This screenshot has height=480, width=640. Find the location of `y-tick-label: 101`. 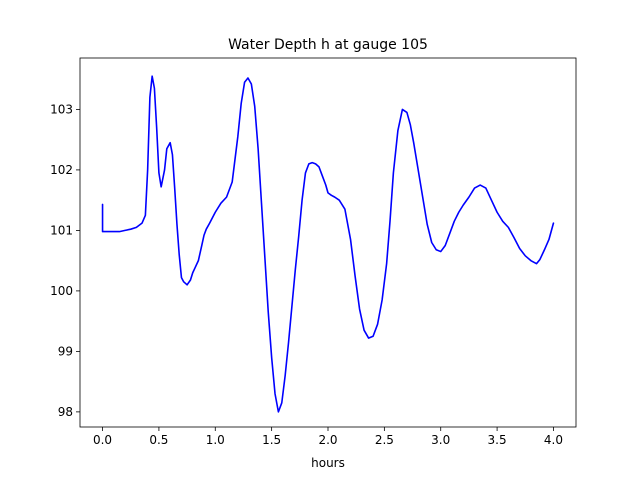

y-tick-label: 101 is located at coordinates (61, 230).